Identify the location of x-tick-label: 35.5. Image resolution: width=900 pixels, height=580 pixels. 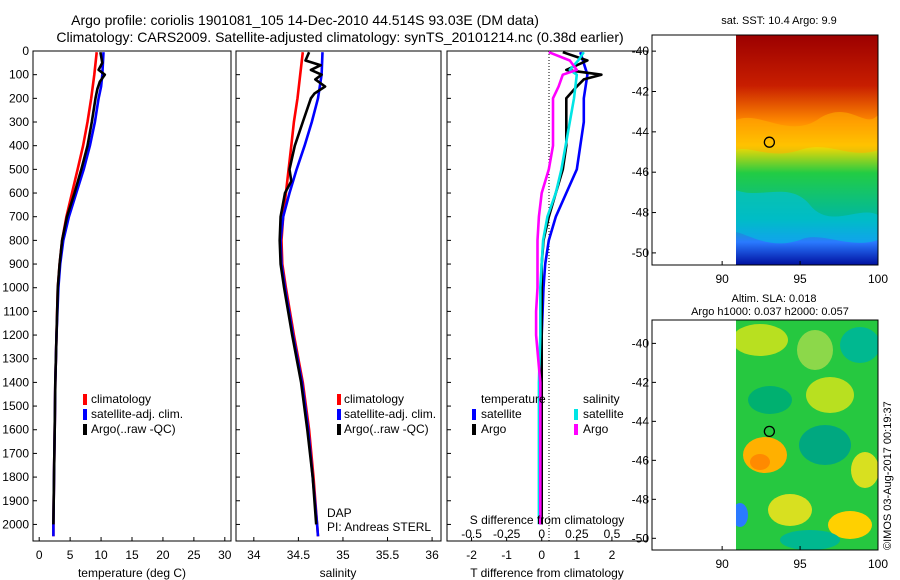
(388, 555).